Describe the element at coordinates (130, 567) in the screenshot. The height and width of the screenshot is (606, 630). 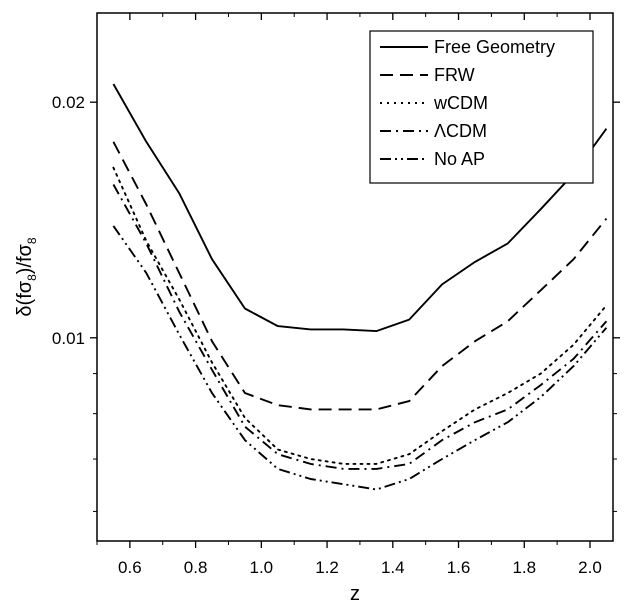
I see `x-tick-label: 0.6` at that location.